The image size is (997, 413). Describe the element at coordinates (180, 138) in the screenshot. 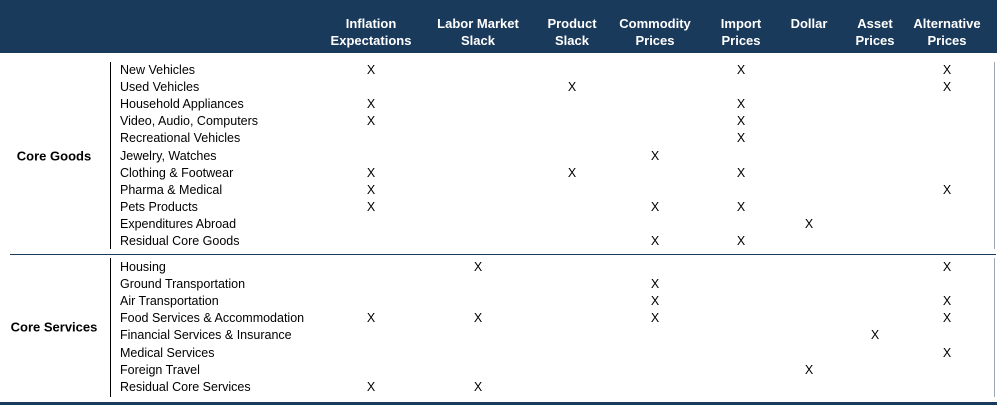

I see `row-label: Recreational Vehicles` at that location.